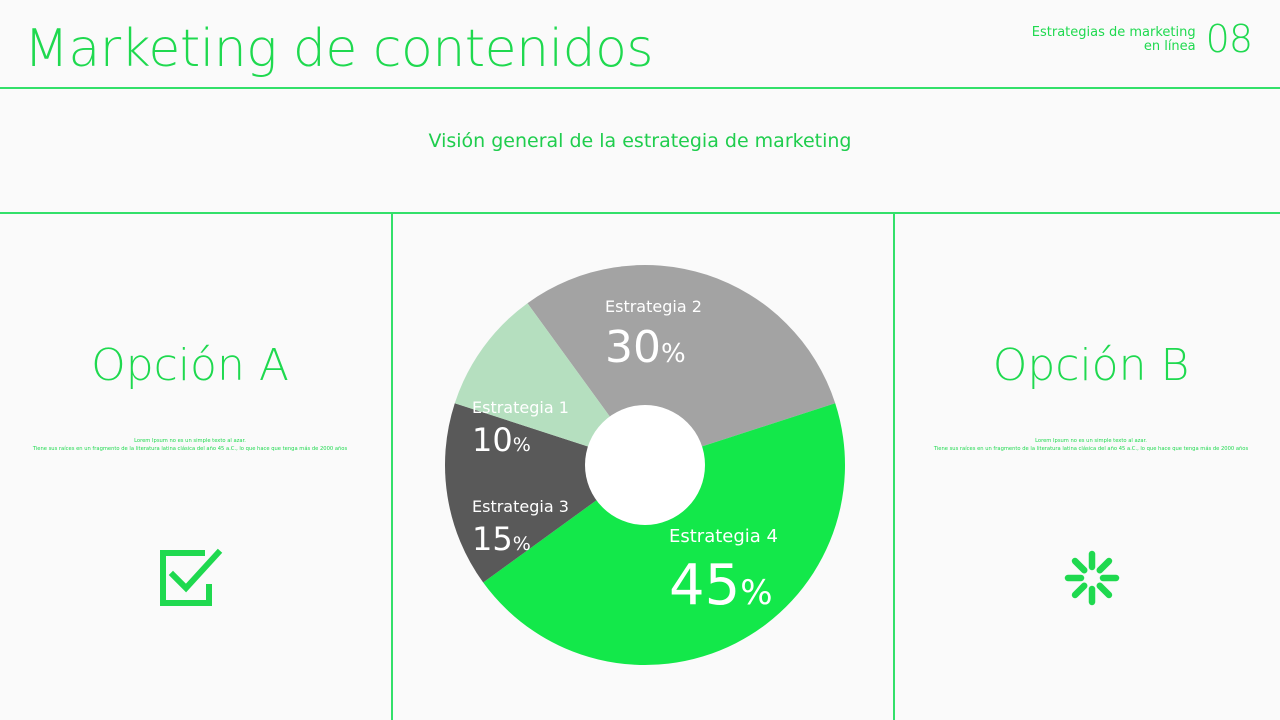 The image size is (1280, 720). Describe the element at coordinates (191, 577) in the screenshot. I see `checkbox-check-icon` at that location.